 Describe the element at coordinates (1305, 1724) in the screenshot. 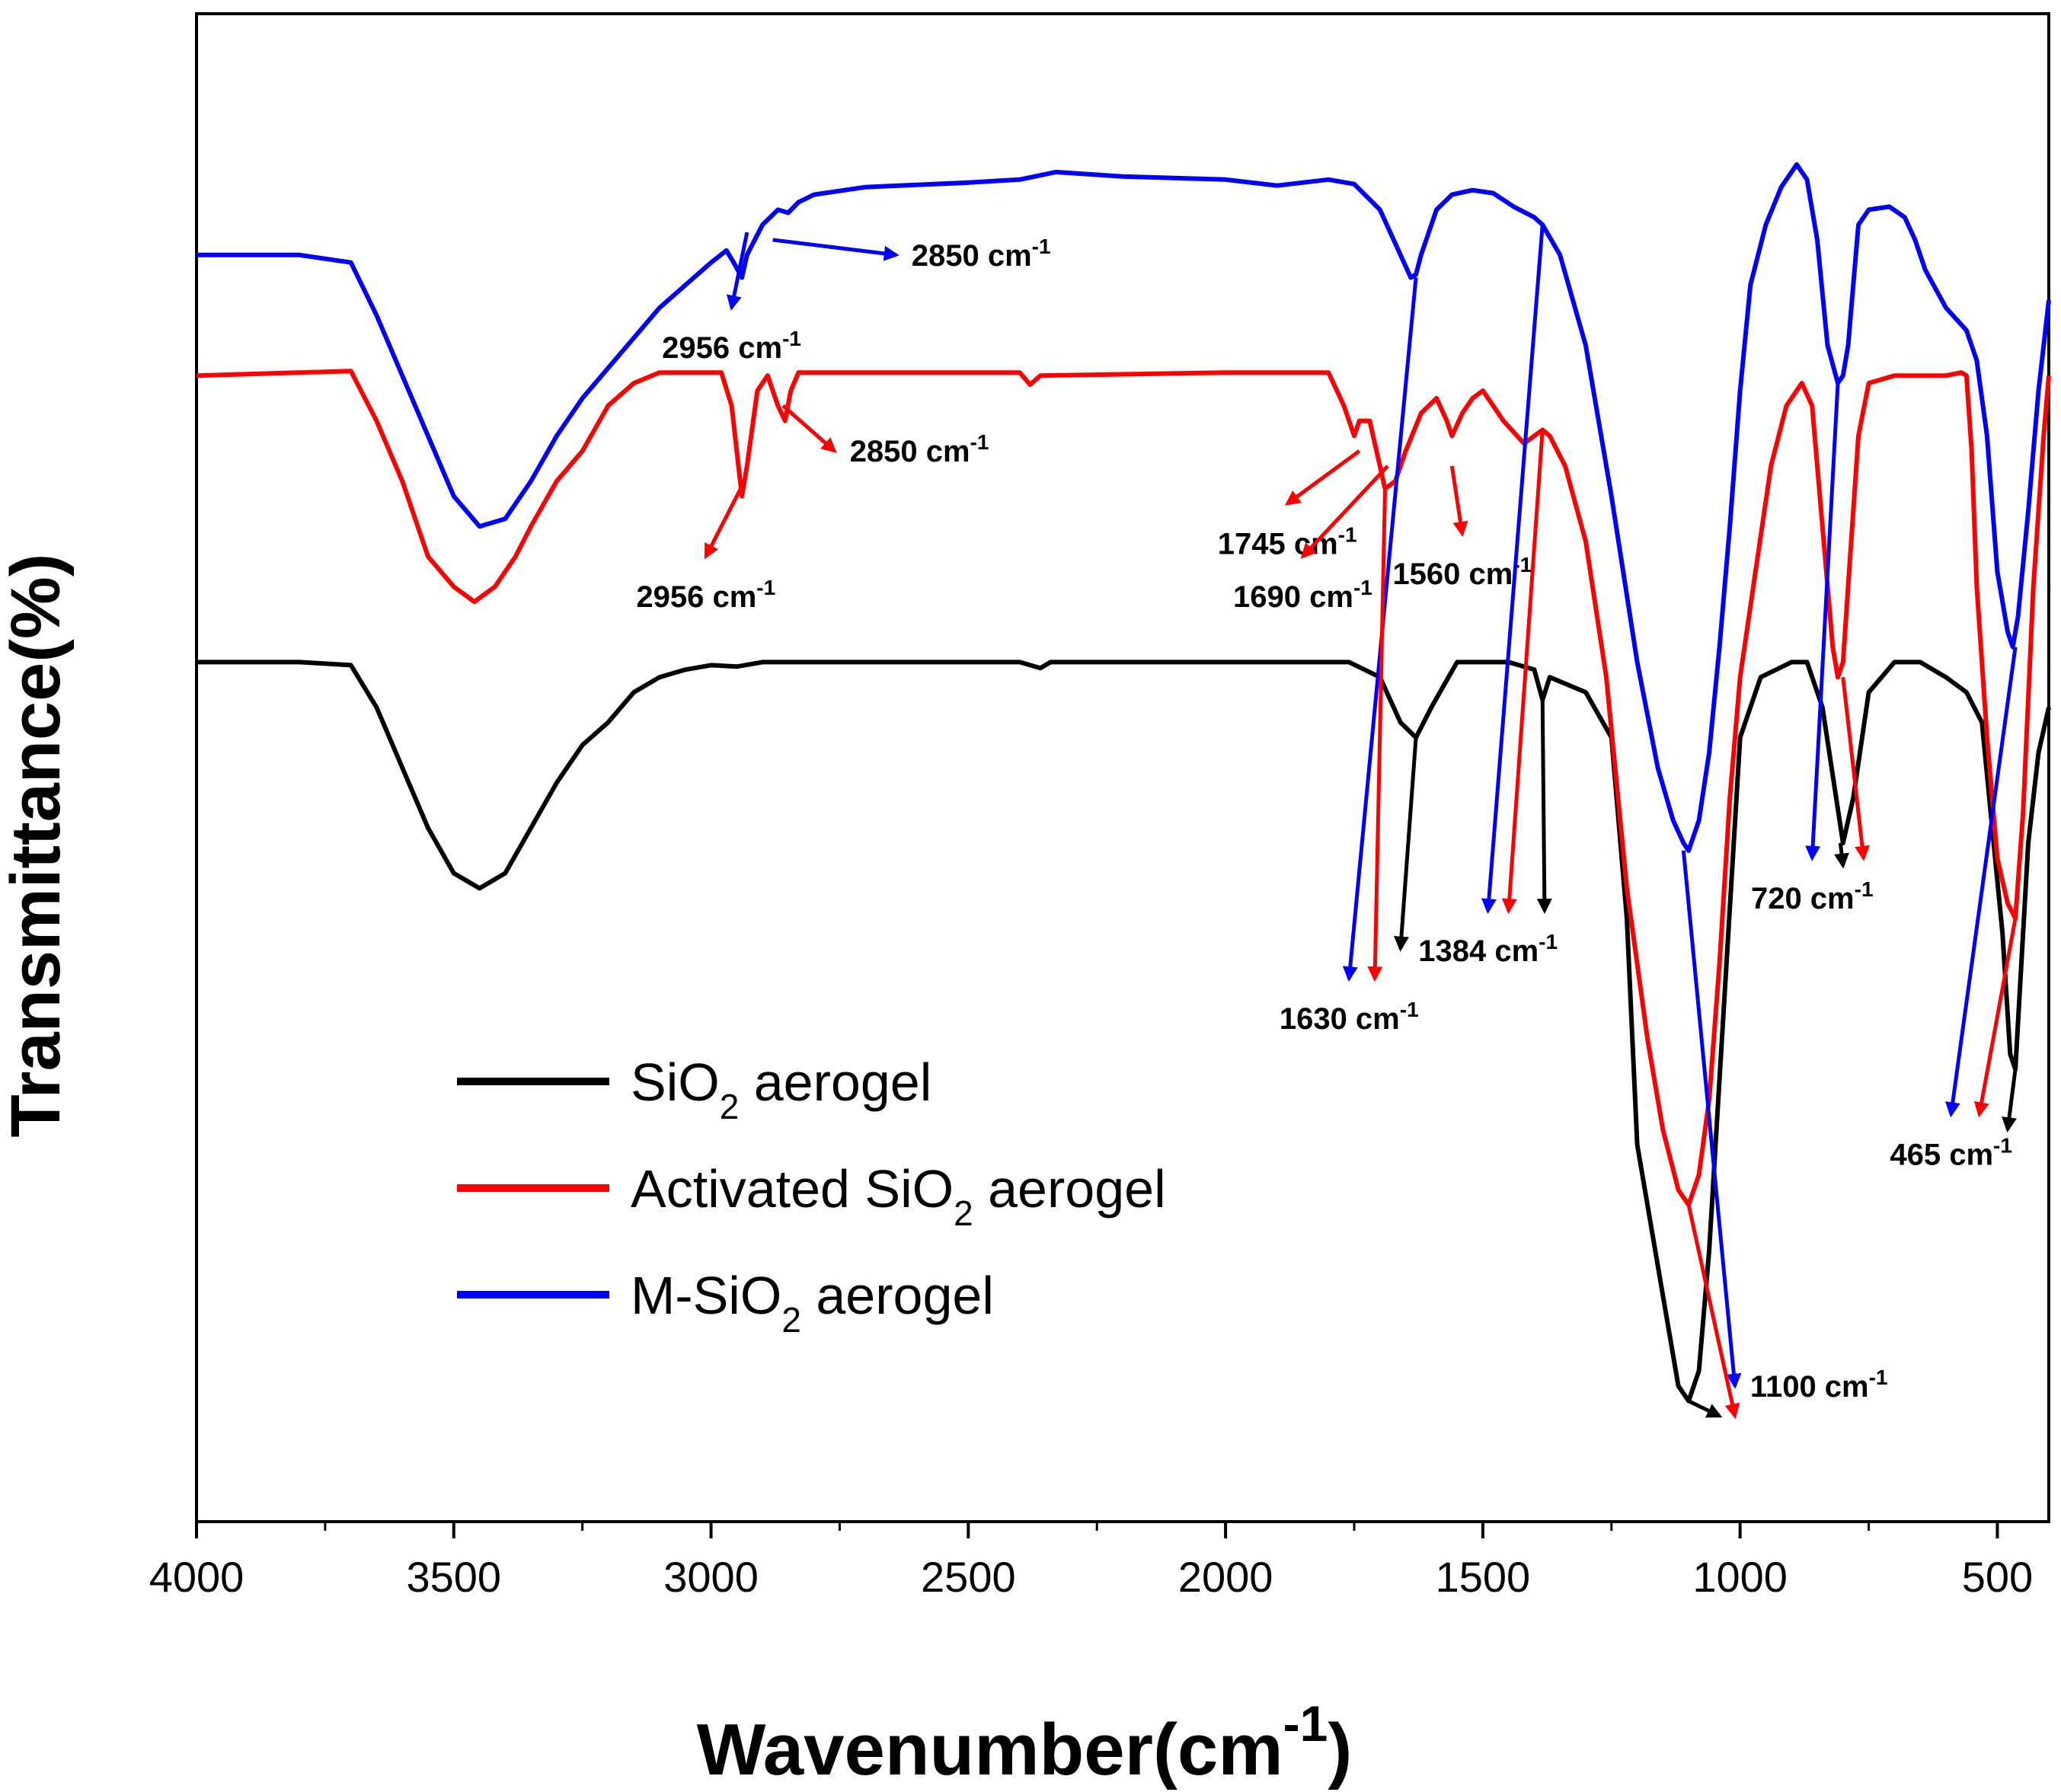

I see `x-axis-title-sup: -1` at that location.